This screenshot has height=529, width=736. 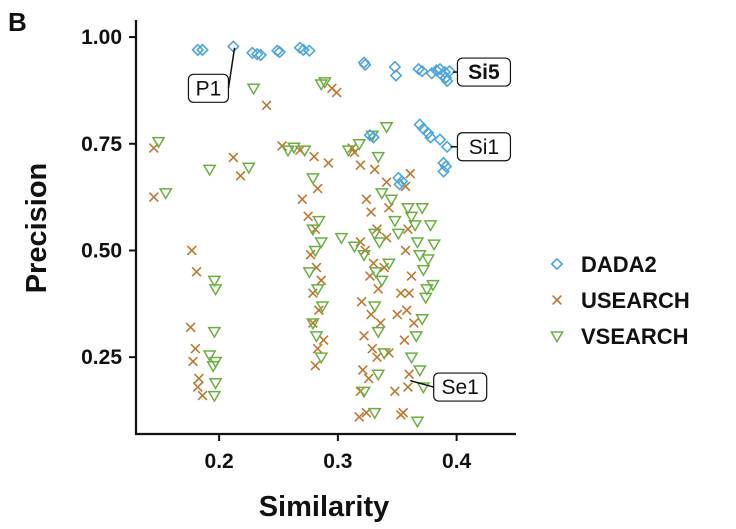 I want to click on x-tick-label: 0.3, so click(x=337, y=461).